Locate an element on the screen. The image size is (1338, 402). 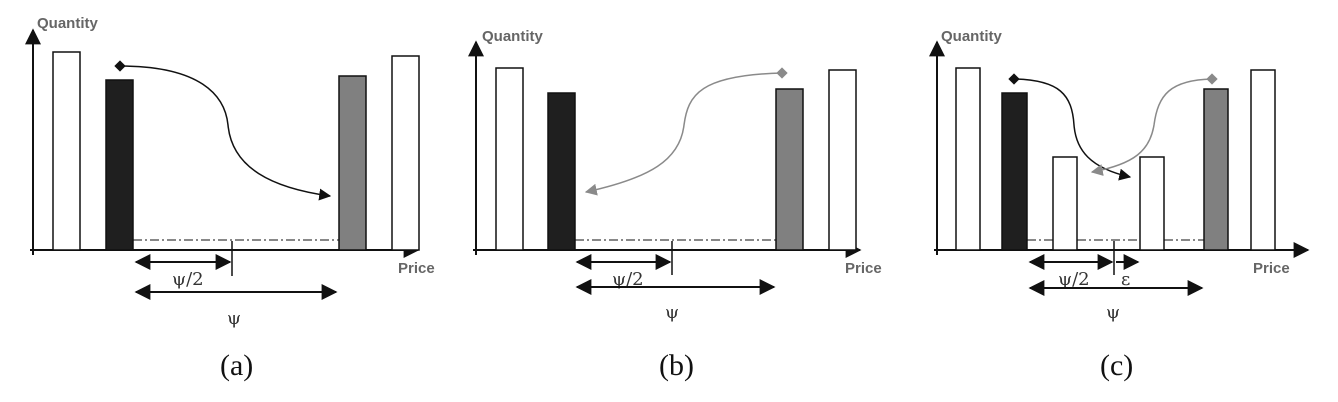
panel-caption: (b) is located at coordinates (676, 365).